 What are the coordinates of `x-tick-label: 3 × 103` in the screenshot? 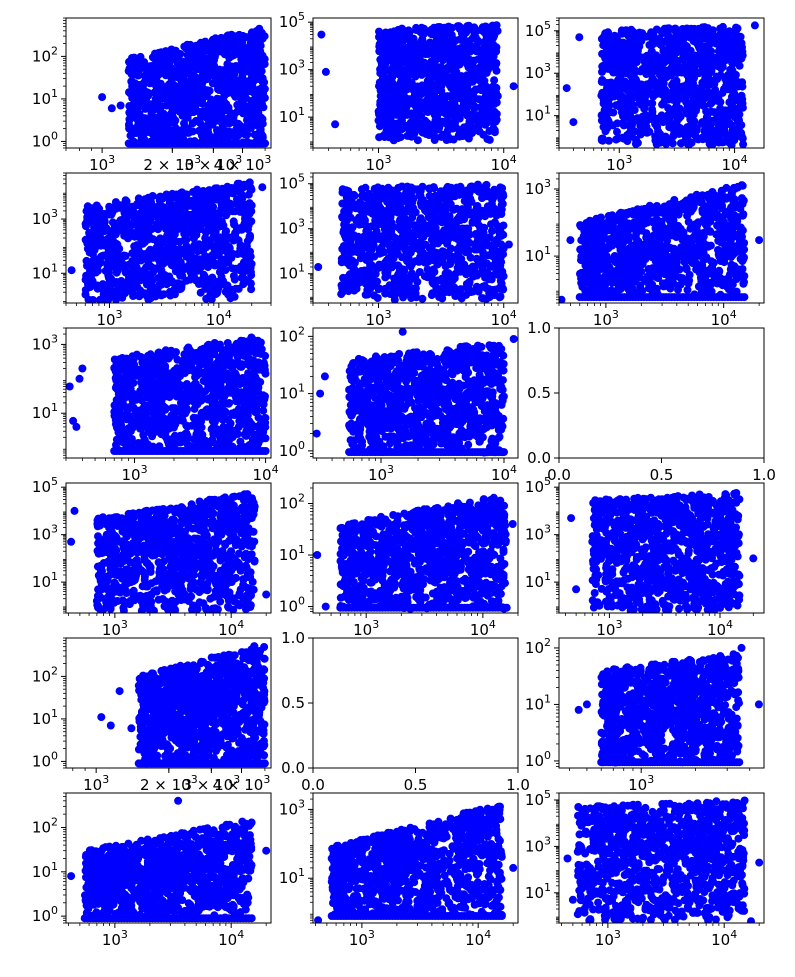 It's located at (213, 163).